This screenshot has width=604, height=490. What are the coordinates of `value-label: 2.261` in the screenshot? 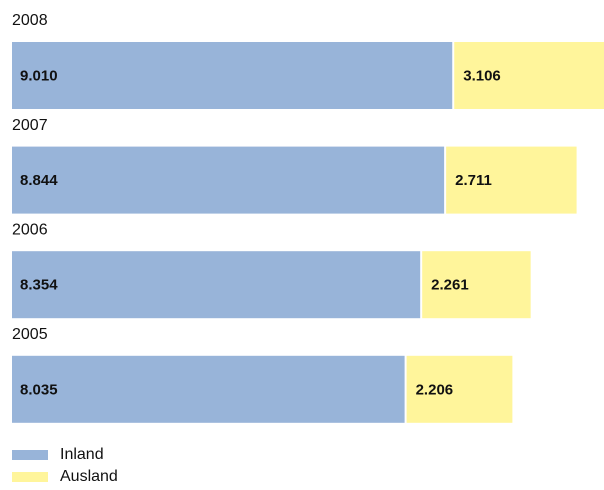 It's located at (450, 285).